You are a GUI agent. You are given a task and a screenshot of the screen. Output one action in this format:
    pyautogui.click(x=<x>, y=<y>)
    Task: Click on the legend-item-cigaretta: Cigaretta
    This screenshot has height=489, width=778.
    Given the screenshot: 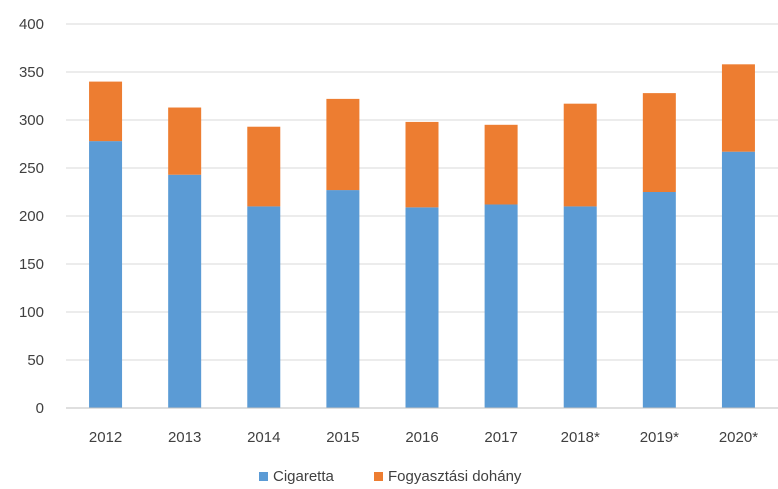 What is the action you would take?
    pyautogui.click(x=297, y=476)
    